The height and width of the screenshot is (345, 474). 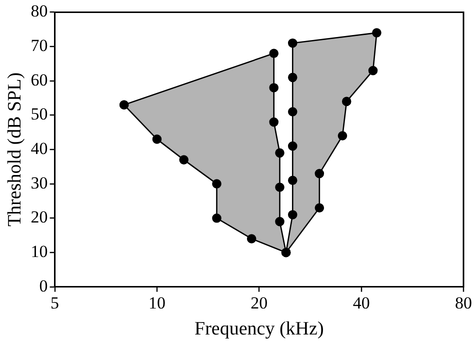 What do you see at coordinates (39, 45) in the screenshot?
I see `y-tick-label: 70` at bounding box center [39, 45].